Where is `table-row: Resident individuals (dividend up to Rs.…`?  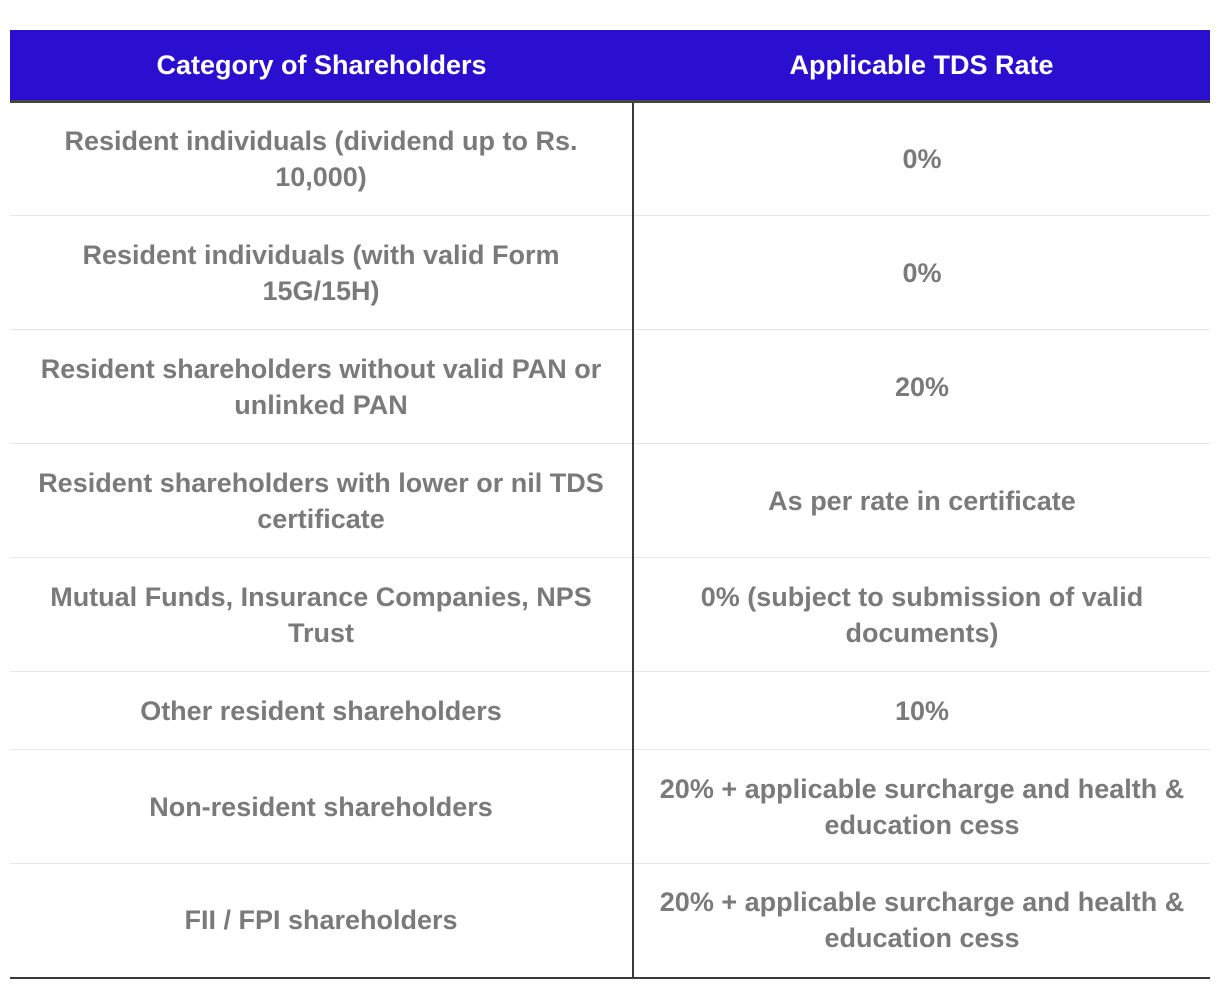
table-row: Resident individuals (dividend up to Rs.… is located at coordinates (610, 158).